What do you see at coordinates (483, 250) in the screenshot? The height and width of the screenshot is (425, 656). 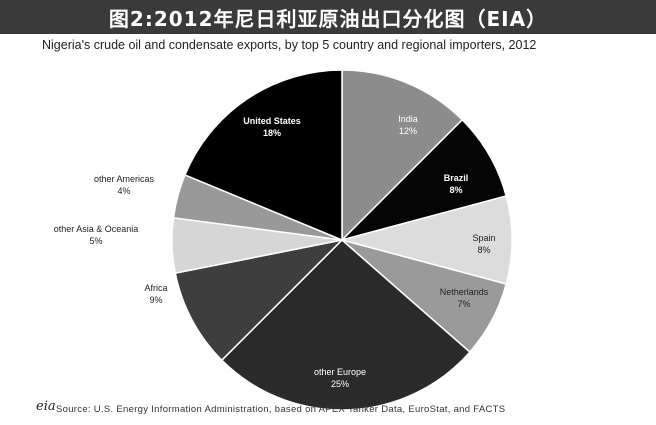 I see `slice-value-spain: 8%` at bounding box center [483, 250].